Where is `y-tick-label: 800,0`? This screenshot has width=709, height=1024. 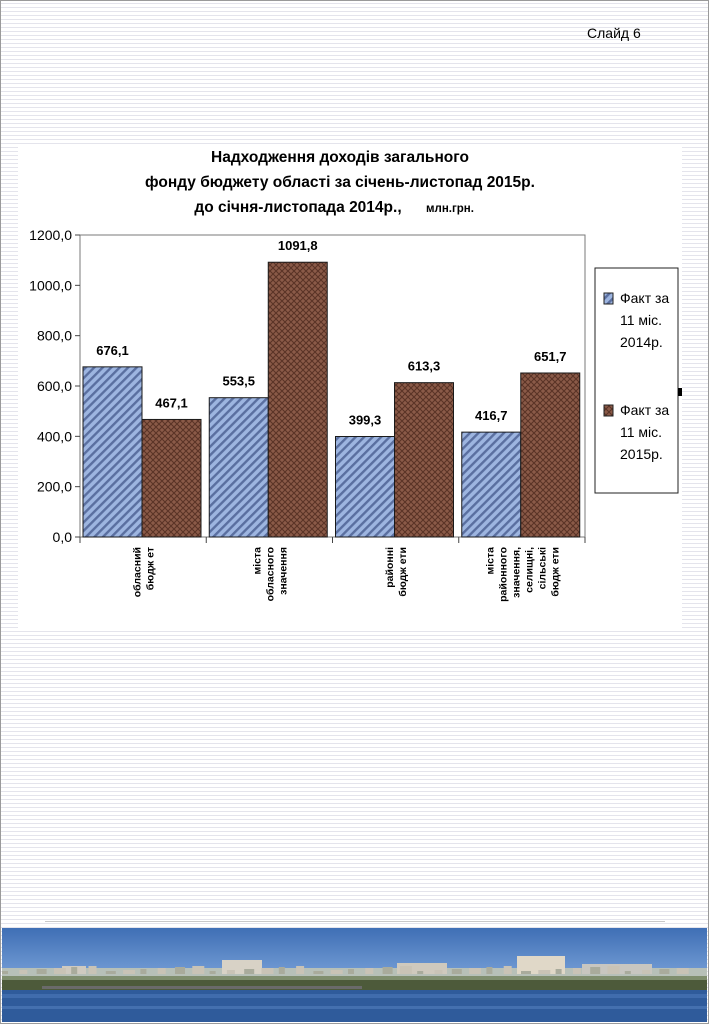
y-tick-label: 800,0 is located at coordinates (54, 336).